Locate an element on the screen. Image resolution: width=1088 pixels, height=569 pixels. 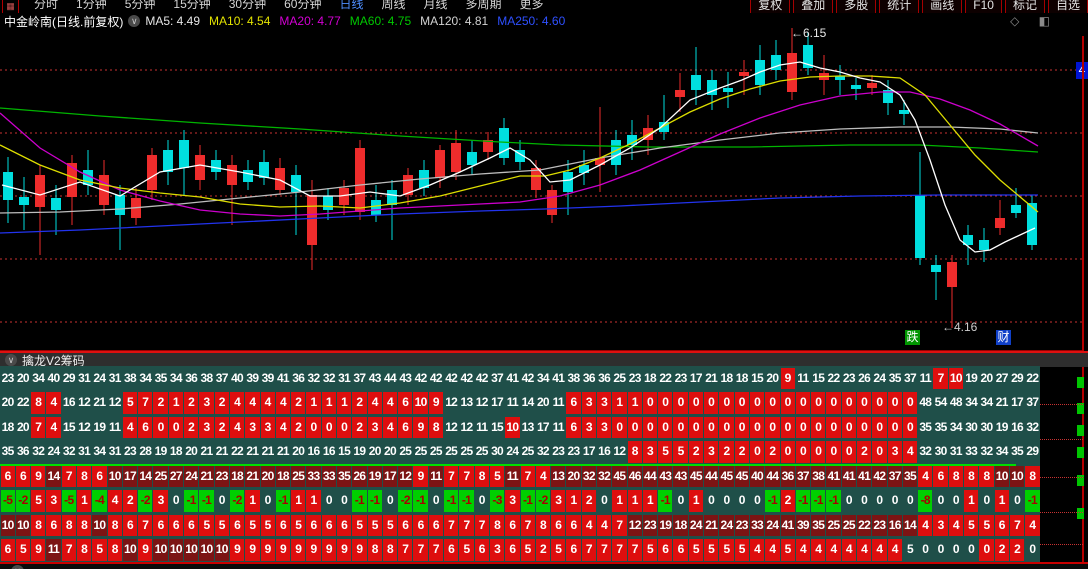
tab-3: 15分钟 is located at coordinates (192, 5).